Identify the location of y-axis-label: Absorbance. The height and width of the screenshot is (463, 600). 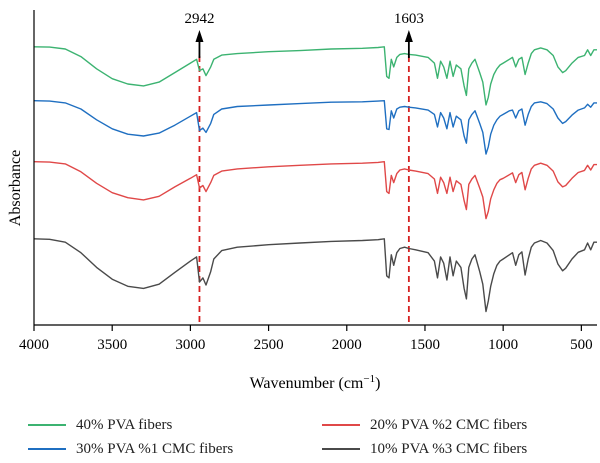
(15, 188).